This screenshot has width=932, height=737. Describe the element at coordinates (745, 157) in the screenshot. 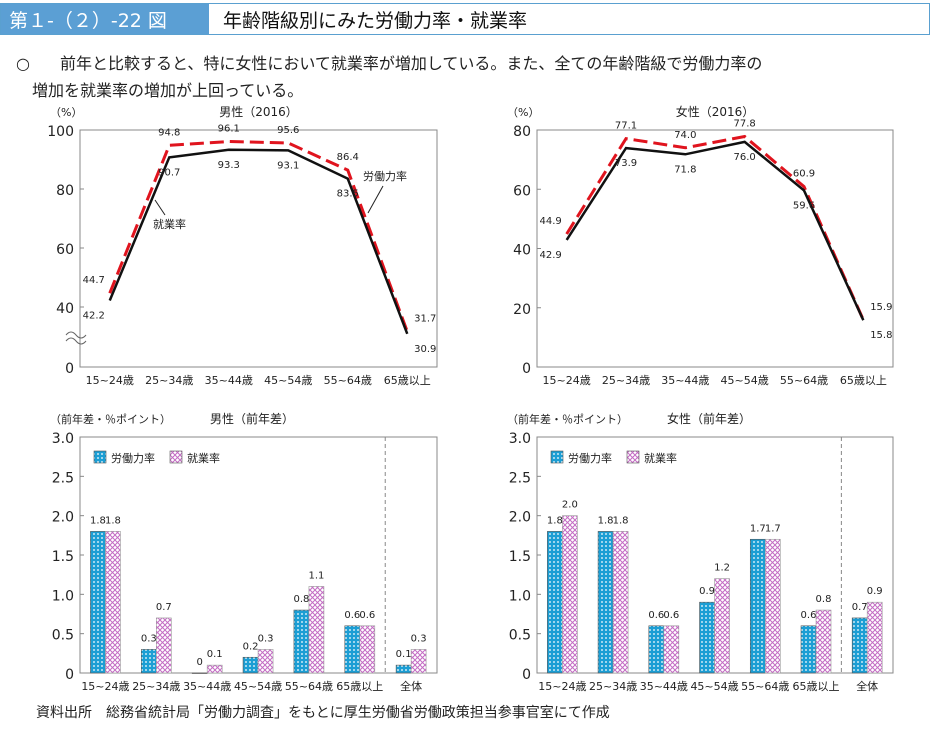

I see `data-label: 76.0` at that location.